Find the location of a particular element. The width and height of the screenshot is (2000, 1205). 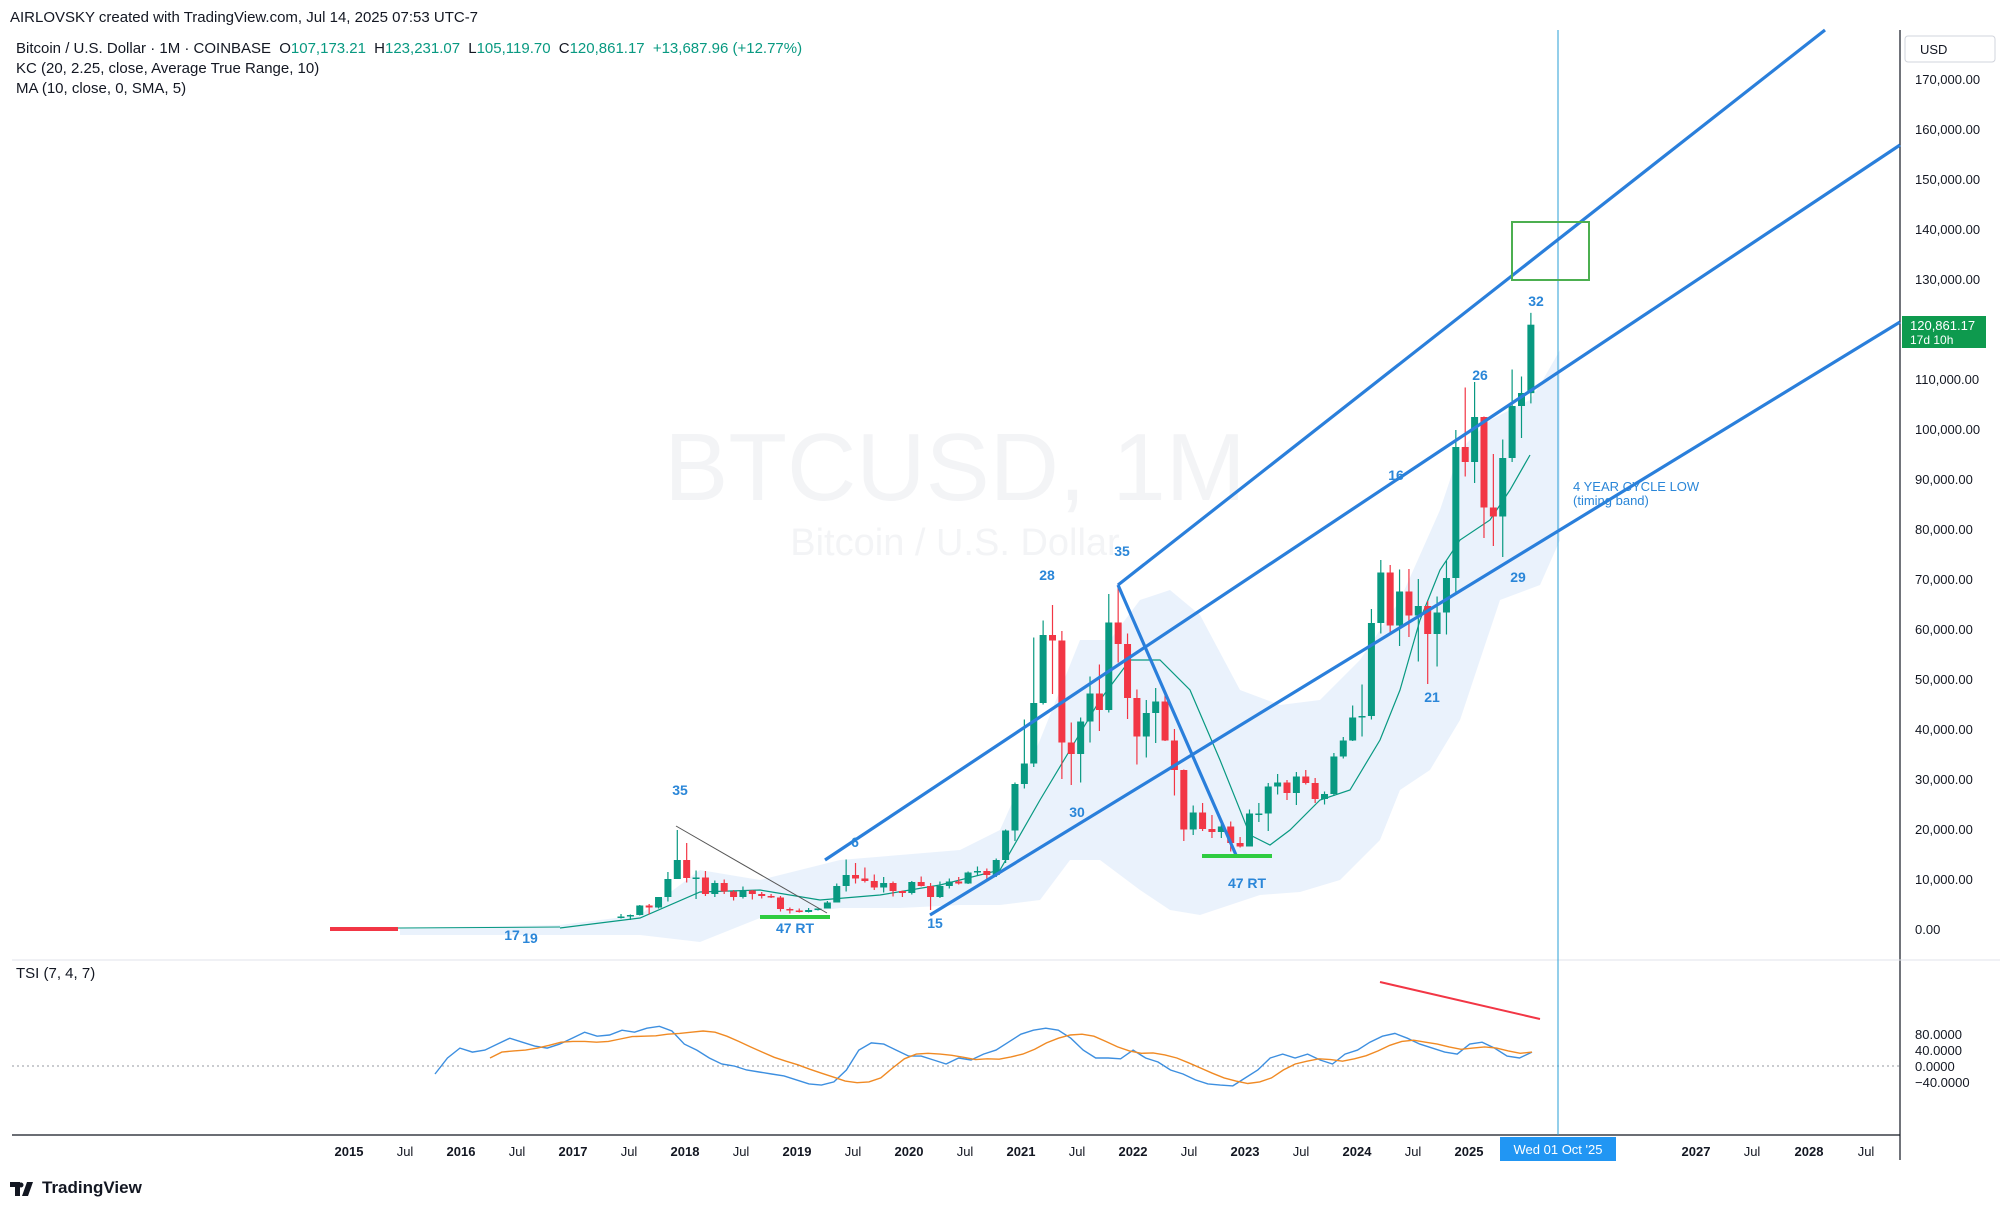

price-tick-label: 40,000.00 is located at coordinates (1944, 729).